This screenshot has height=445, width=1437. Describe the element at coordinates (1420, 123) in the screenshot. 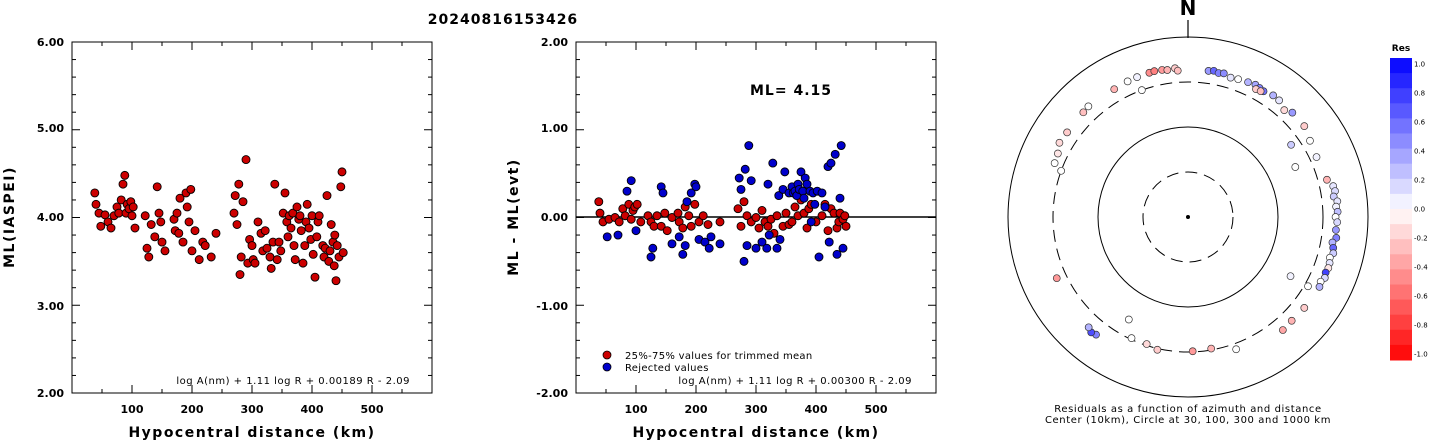

I see `colorbar-tick-label: 0.6` at that location.